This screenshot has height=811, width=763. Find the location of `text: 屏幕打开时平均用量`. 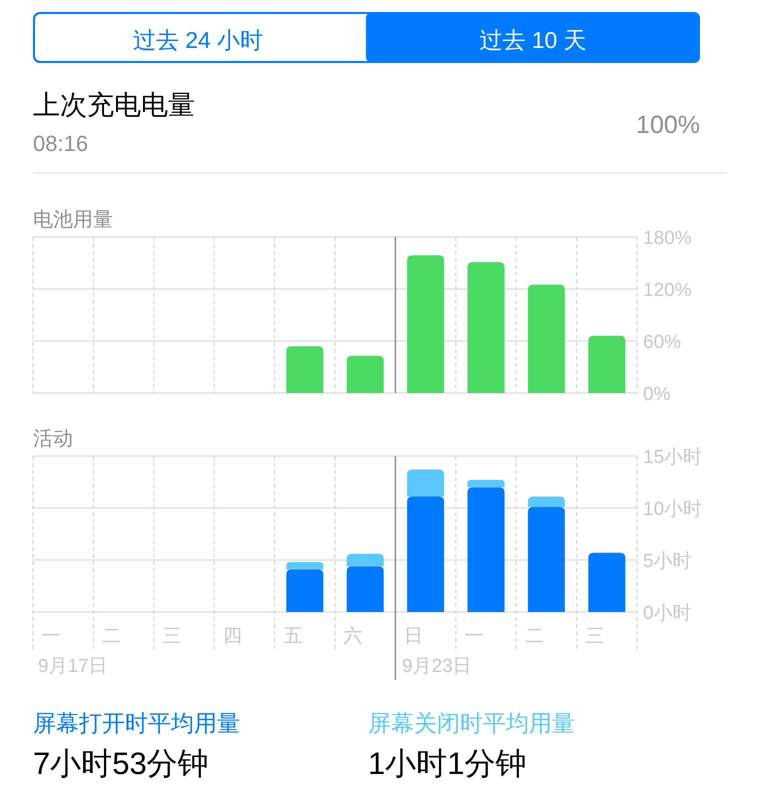

text: 屏幕打开时平均用量 is located at coordinates (136, 723).